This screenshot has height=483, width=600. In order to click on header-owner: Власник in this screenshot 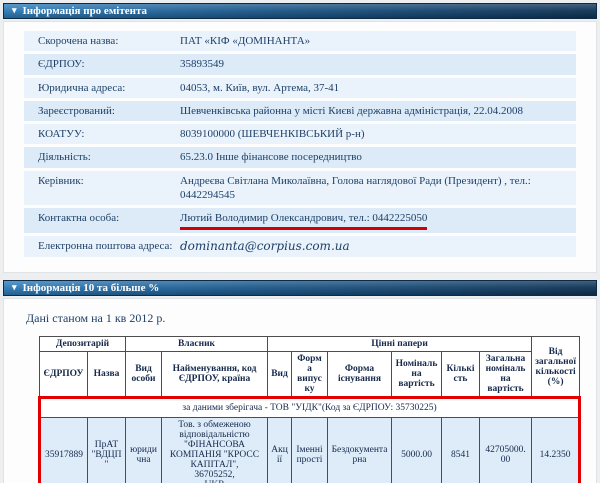, I will do `click(196, 344)`.